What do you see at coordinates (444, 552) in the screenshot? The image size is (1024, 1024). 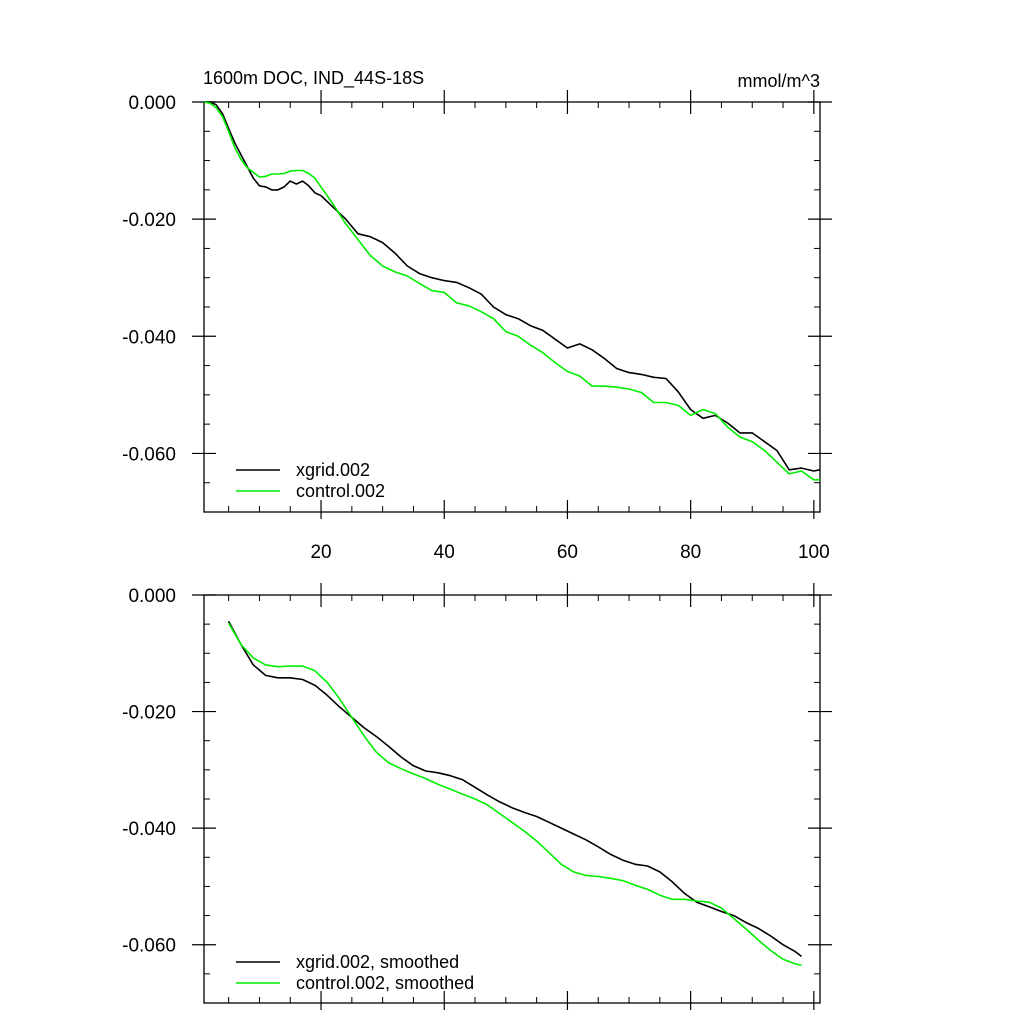 I see `x-tick-label: 40` at bounding box center [444, 552].